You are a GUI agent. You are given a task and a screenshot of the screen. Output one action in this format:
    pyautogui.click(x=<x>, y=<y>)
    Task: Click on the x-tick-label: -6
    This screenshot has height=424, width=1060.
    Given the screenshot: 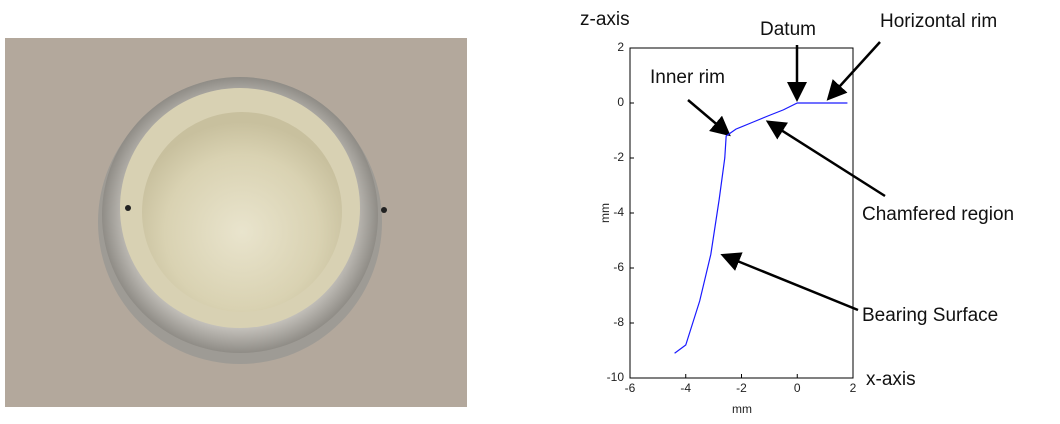 What is the action you would take?
    pyautogui.click(x=630, y=388)
    